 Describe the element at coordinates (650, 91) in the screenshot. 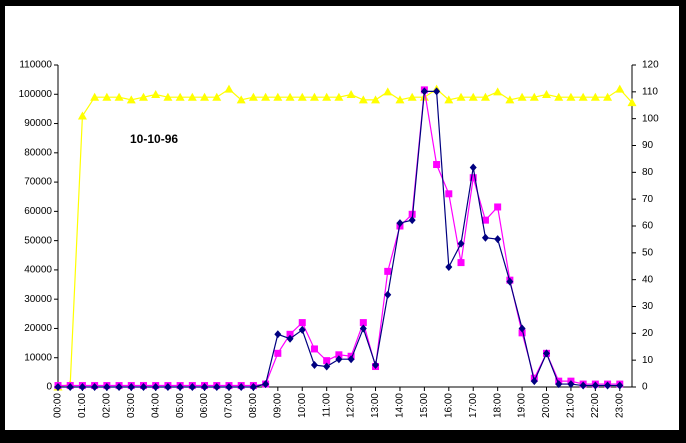

I see `y2-tick-label: 110` at that location.